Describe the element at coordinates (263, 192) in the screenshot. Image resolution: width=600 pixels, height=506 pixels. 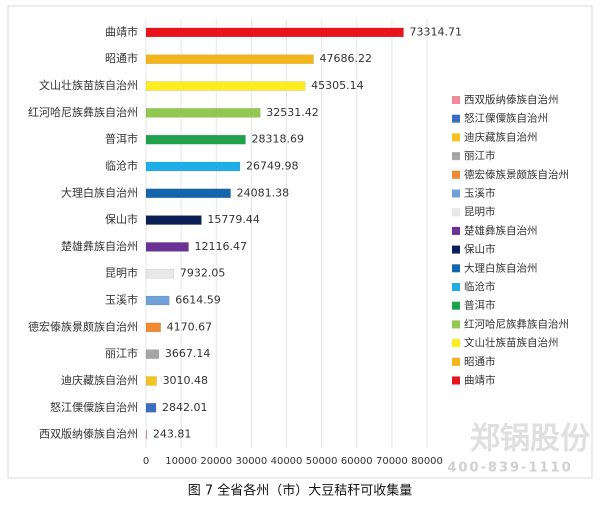
I see `value-label: 24081.38` at that location.